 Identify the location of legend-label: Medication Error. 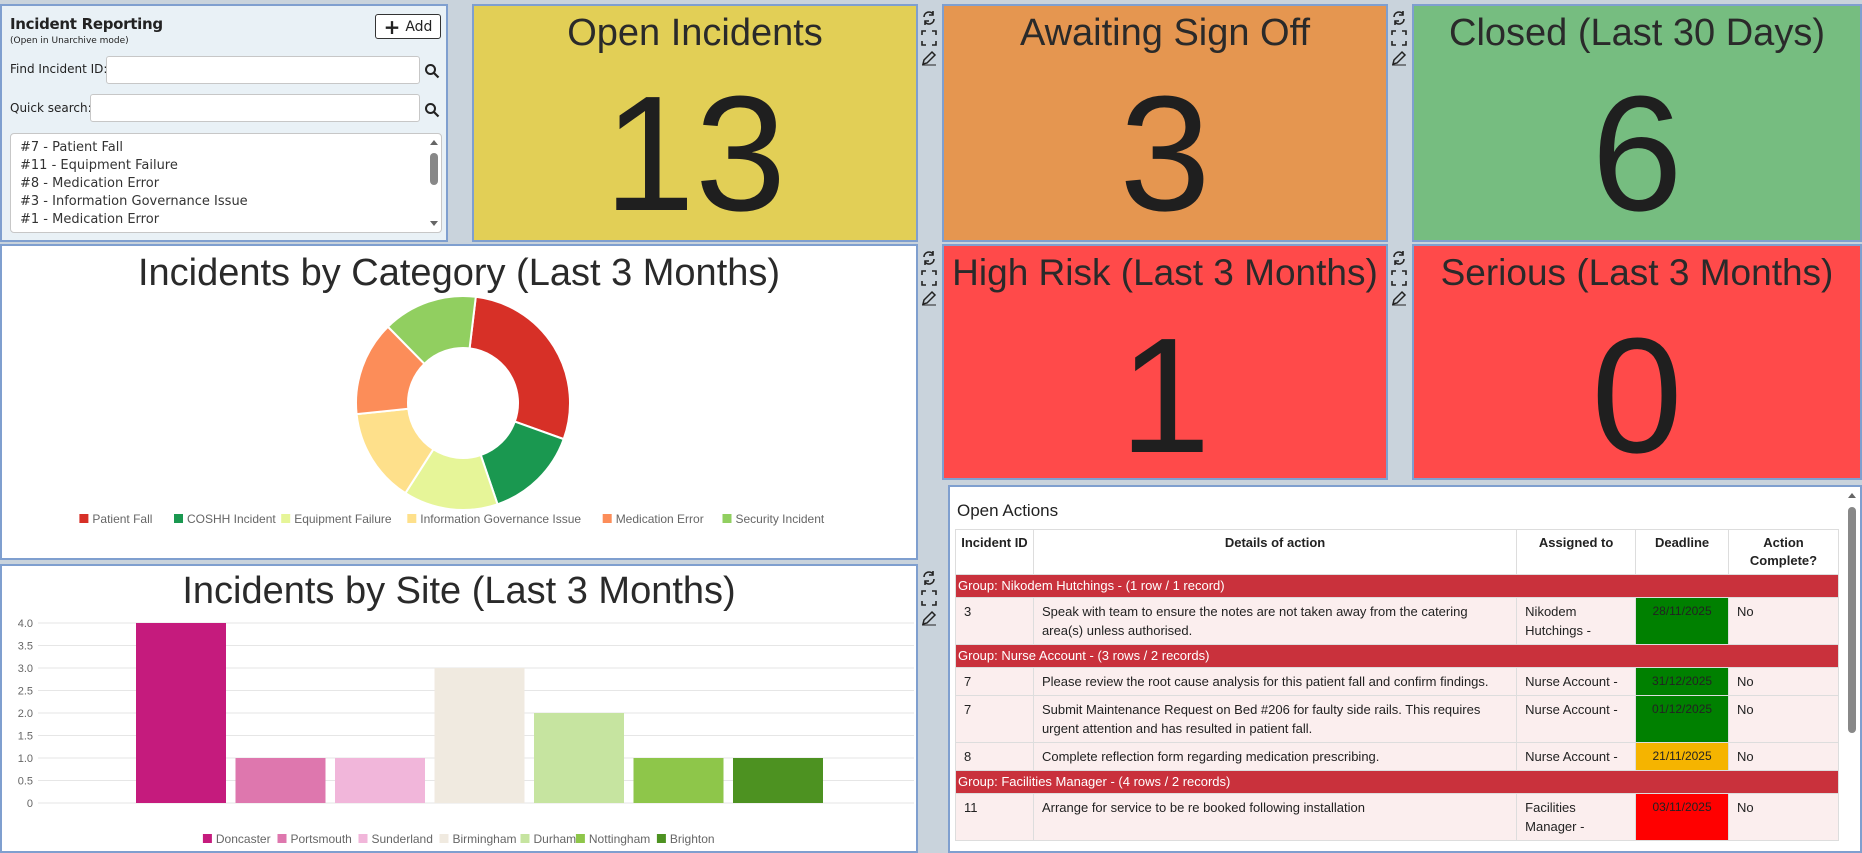
(660, 519).